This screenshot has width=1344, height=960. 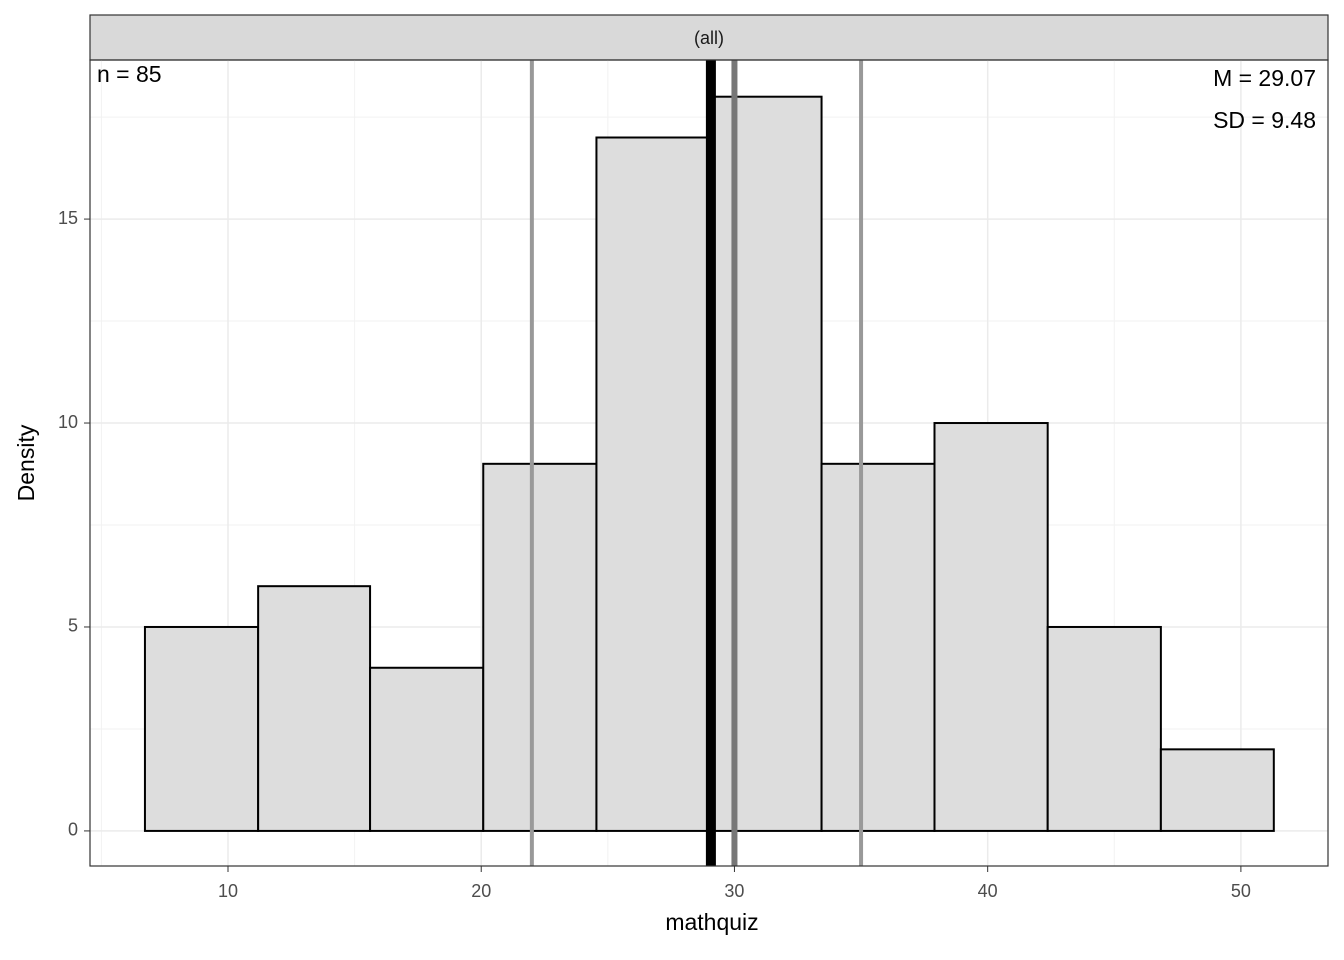 What do you see at coordinates (988, 891) in the screenshot?
I see `x-tick-label: 40` at bounding box center [988, 891].